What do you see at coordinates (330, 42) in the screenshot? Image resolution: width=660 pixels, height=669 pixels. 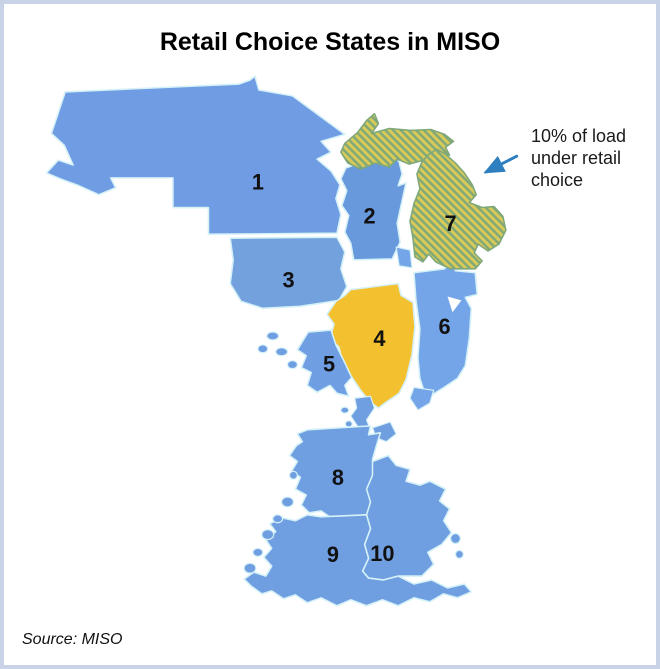 I see `figure-title: Retail Choice States in MISO` at bounding box center [330, 42].